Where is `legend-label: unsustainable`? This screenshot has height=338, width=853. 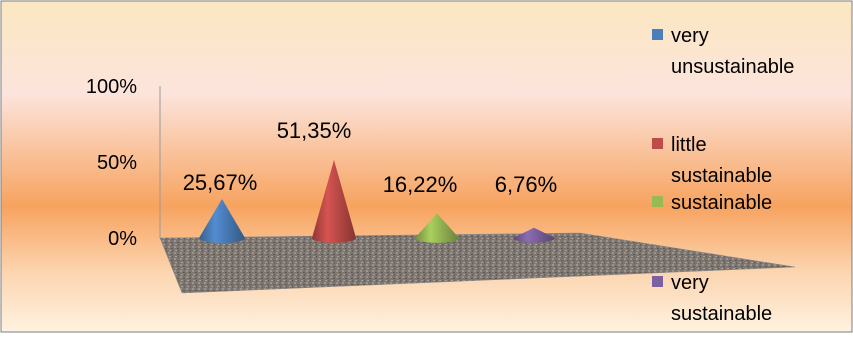 legend-label: unsustainable is located at coordinates (732, 67).